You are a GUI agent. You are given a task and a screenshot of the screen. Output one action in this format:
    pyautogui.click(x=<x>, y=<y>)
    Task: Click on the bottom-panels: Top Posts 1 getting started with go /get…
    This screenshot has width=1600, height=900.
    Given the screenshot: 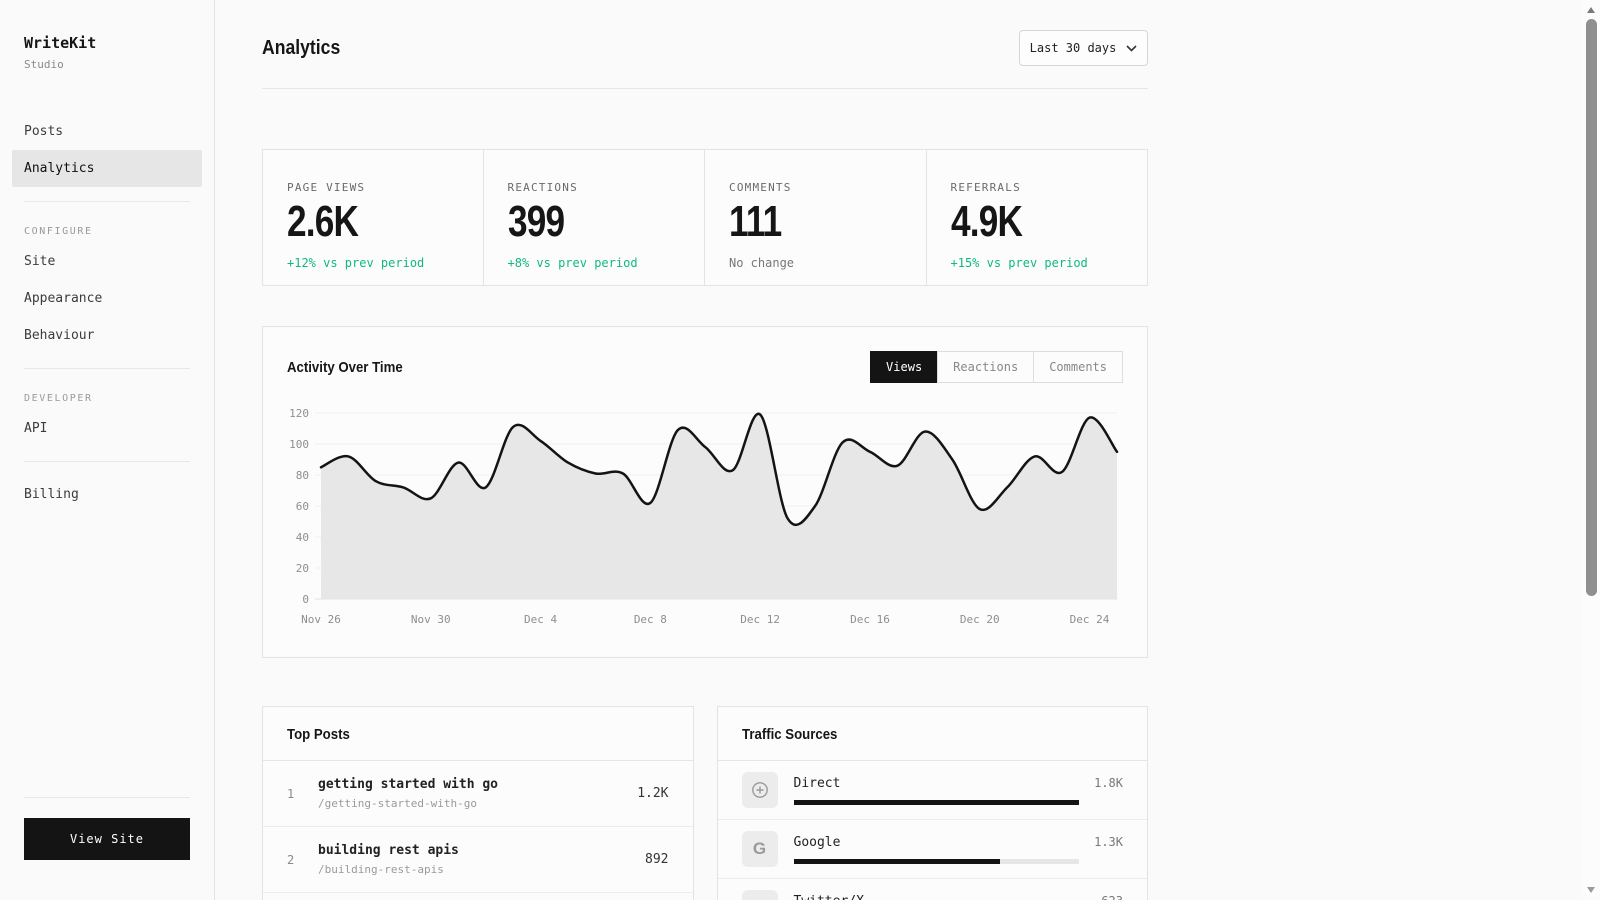 What is the action you would take?
    pyautogui.click(x=705, y=803)
    